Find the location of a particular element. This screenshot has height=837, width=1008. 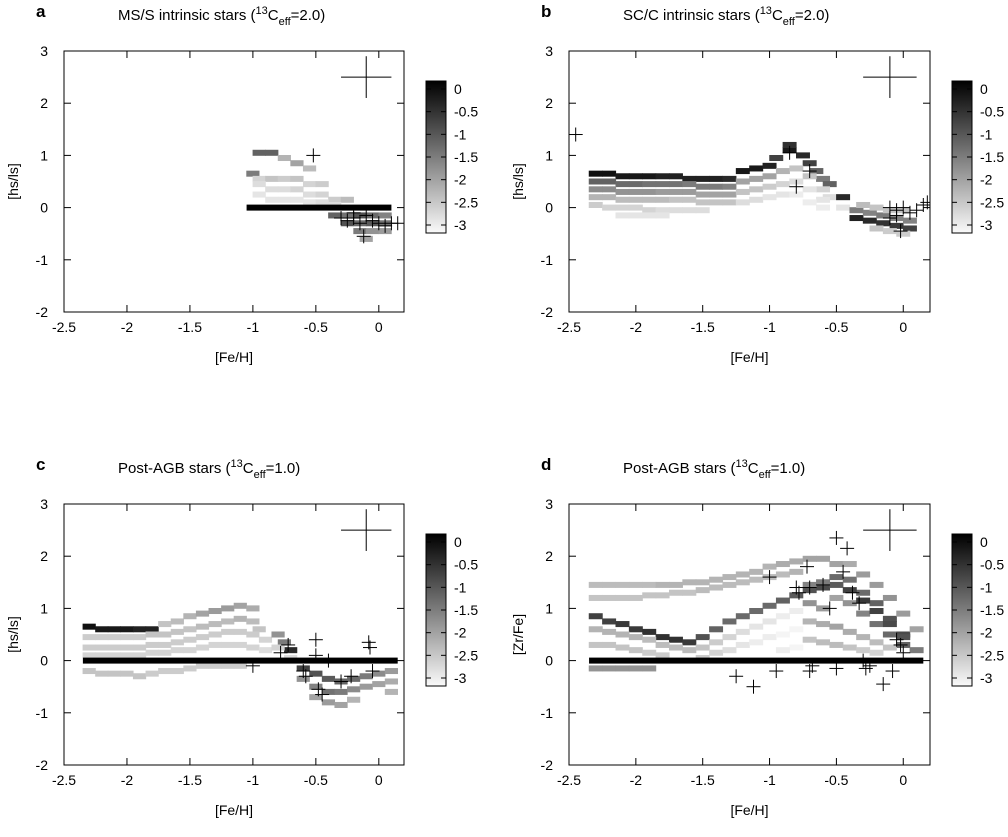

title-part: SC/C intrinsic stars ( is located at coordinates (691, 15).